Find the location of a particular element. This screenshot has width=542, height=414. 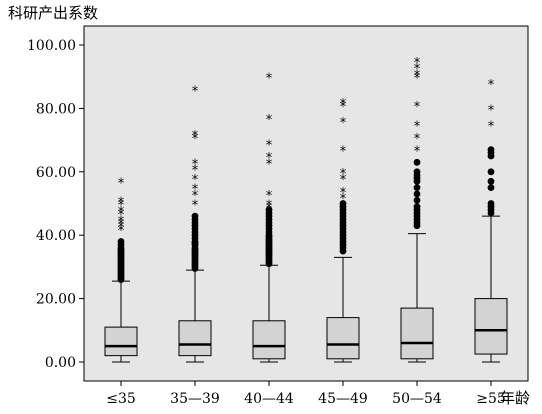

box-group: *** is located at coordinates (491, 220).